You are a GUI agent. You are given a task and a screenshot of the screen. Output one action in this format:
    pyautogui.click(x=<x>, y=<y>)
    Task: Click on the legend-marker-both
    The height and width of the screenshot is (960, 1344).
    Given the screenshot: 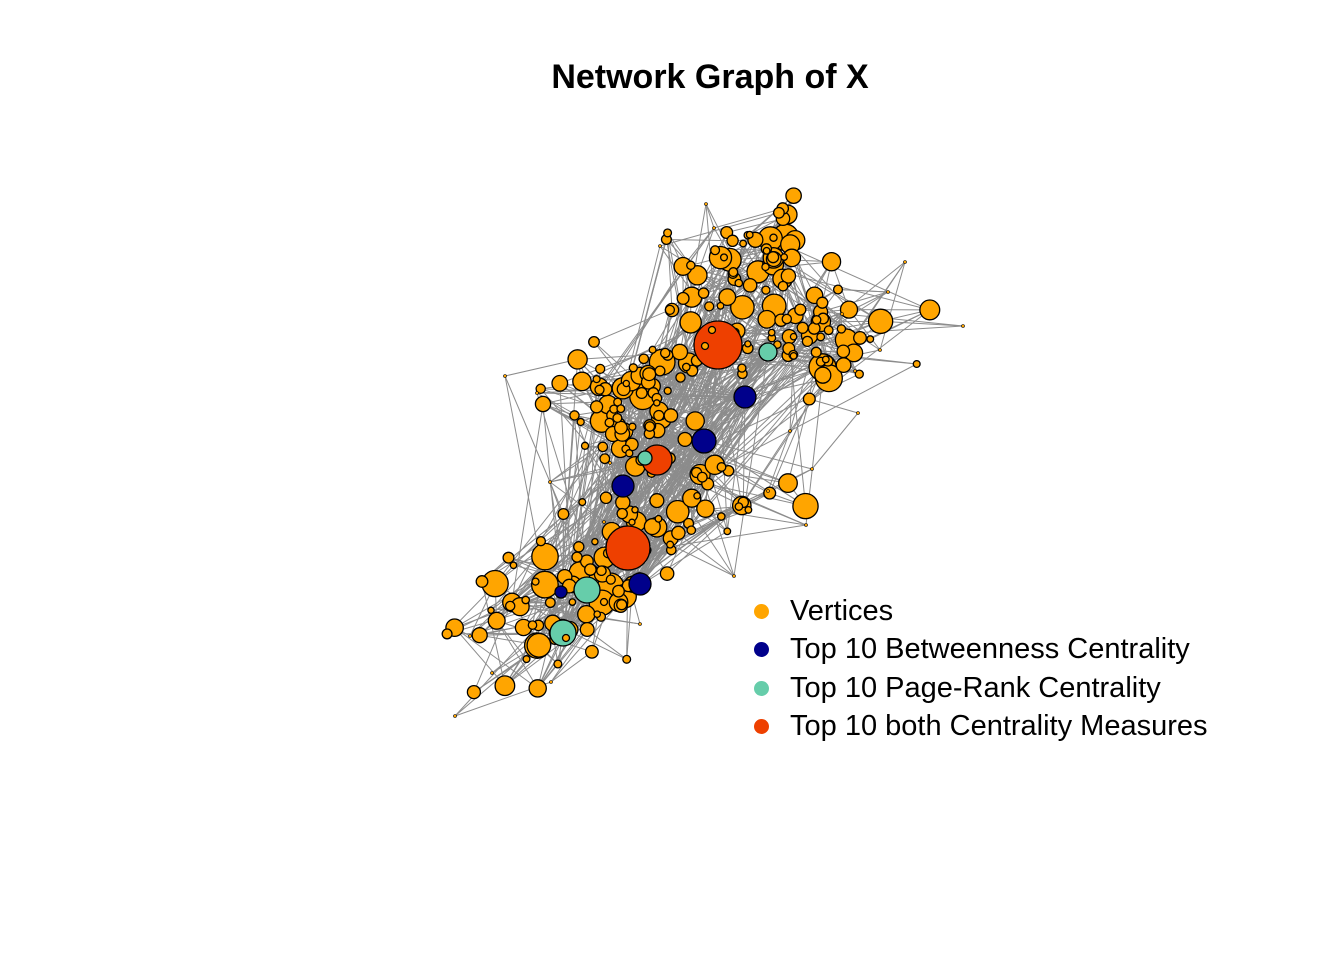 What is the action you would take?
    pyautogui.click(x=761, y=727)
    